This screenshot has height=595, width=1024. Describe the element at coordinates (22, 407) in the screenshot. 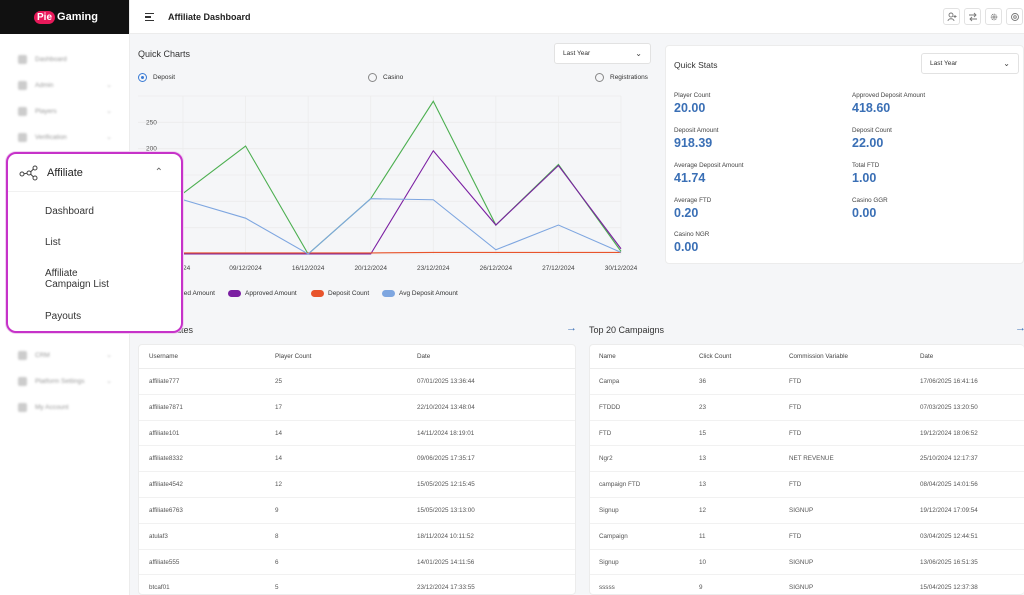

I see `account-icon` at that location.